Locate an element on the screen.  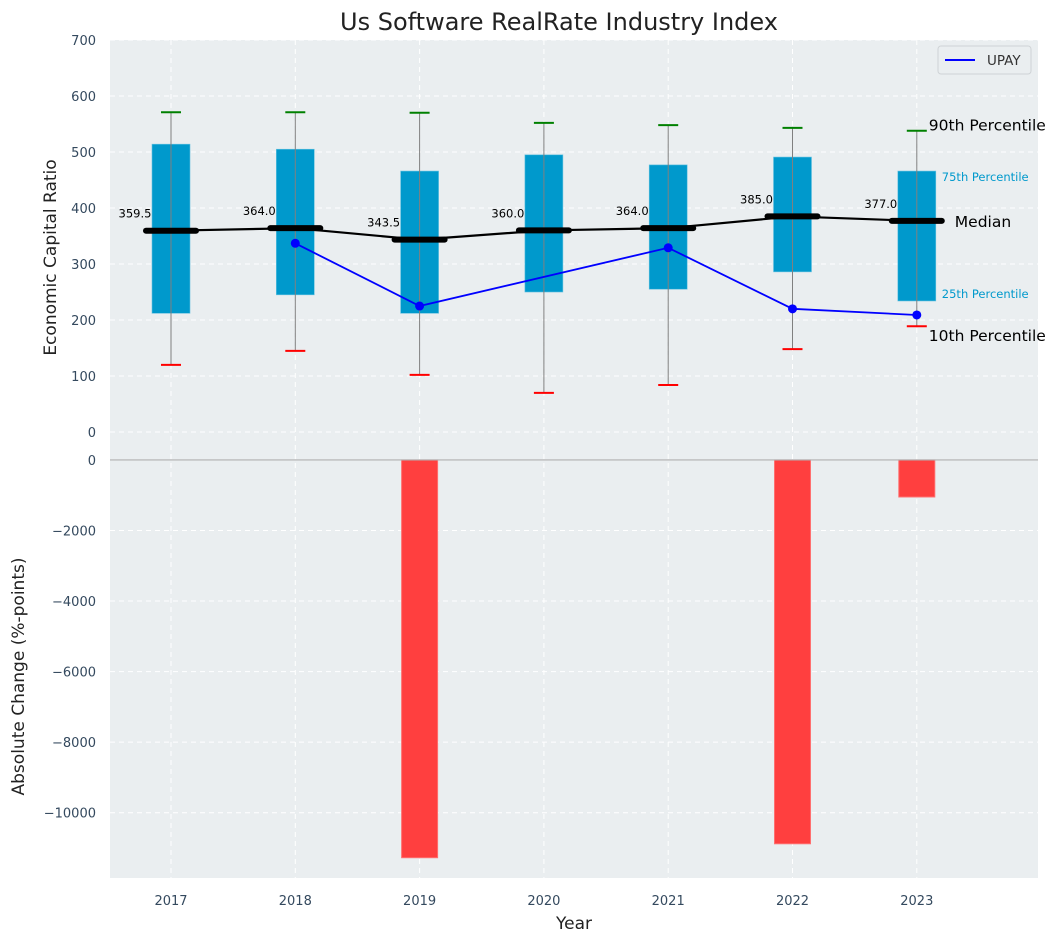
legend-box is located at coordinates (984, 60).